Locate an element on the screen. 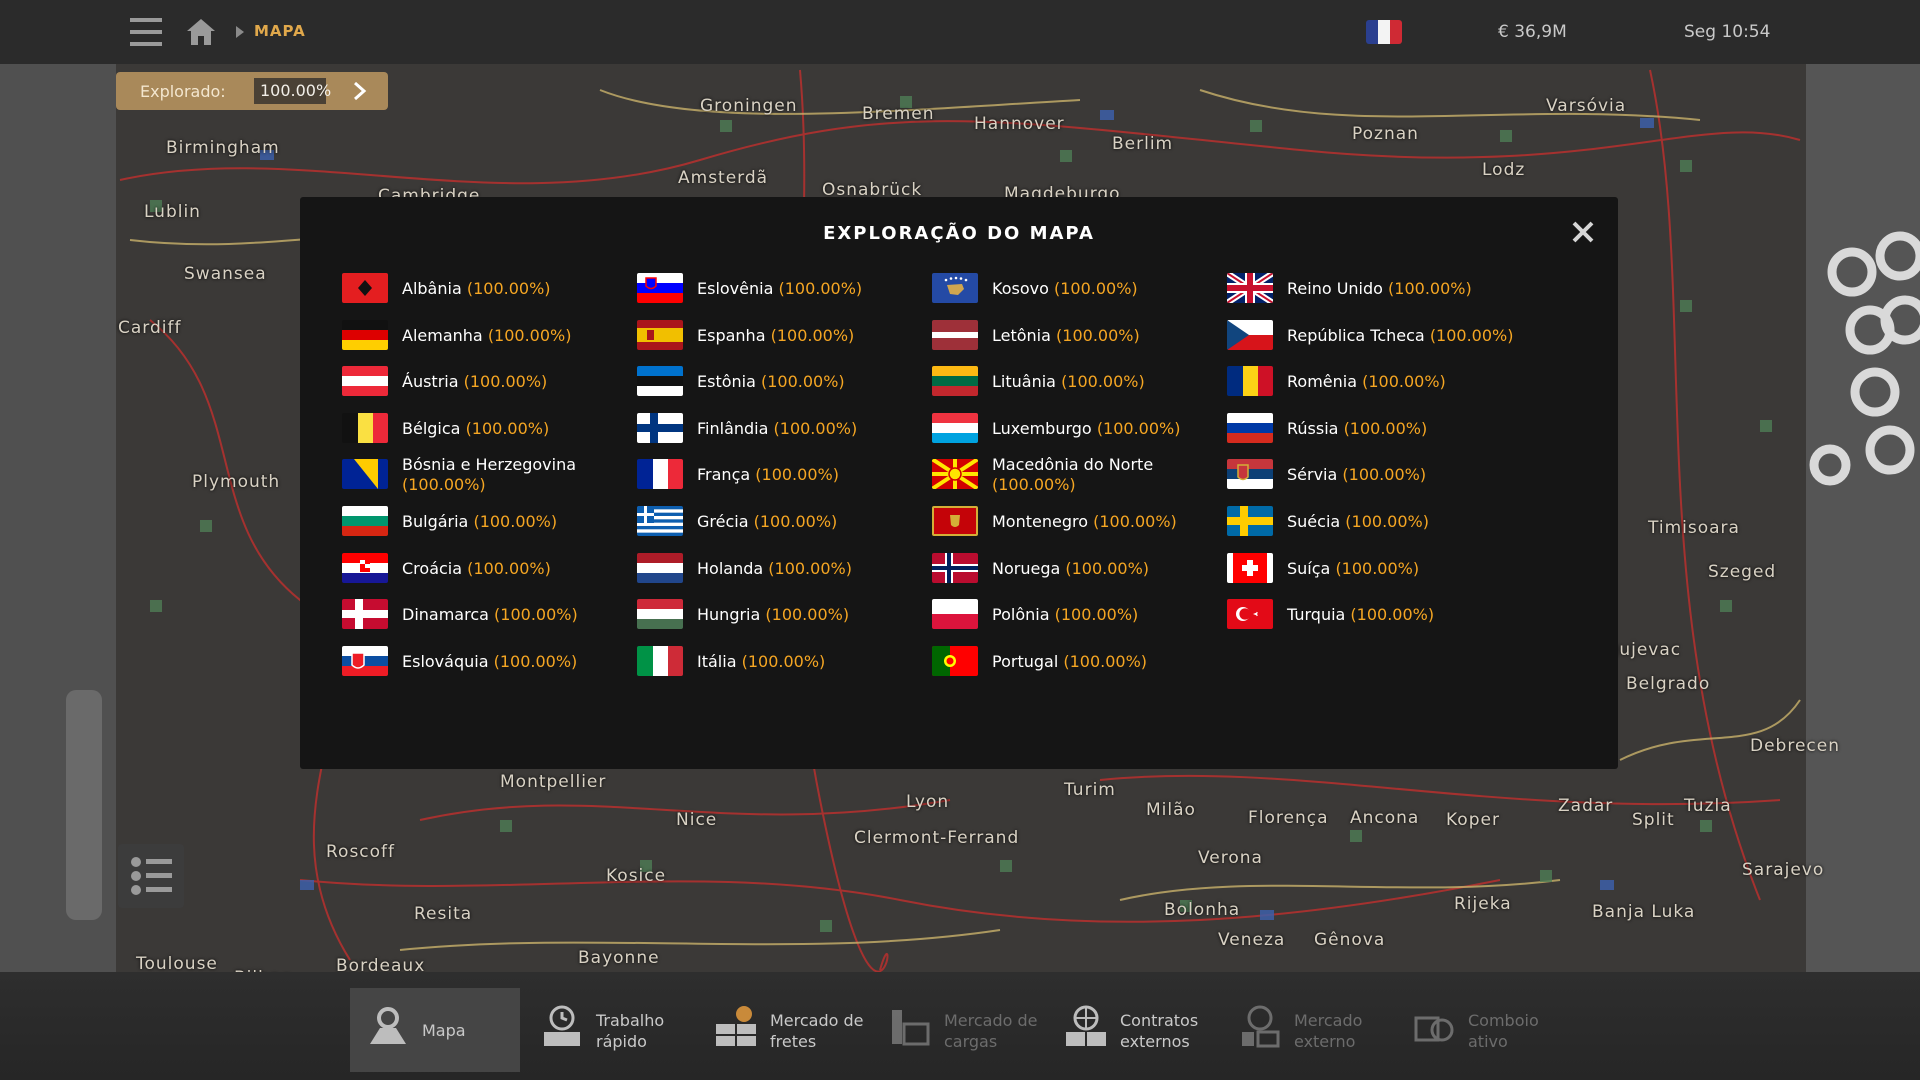  map-city-label: Roscoff is located at coordinates (361, 852).